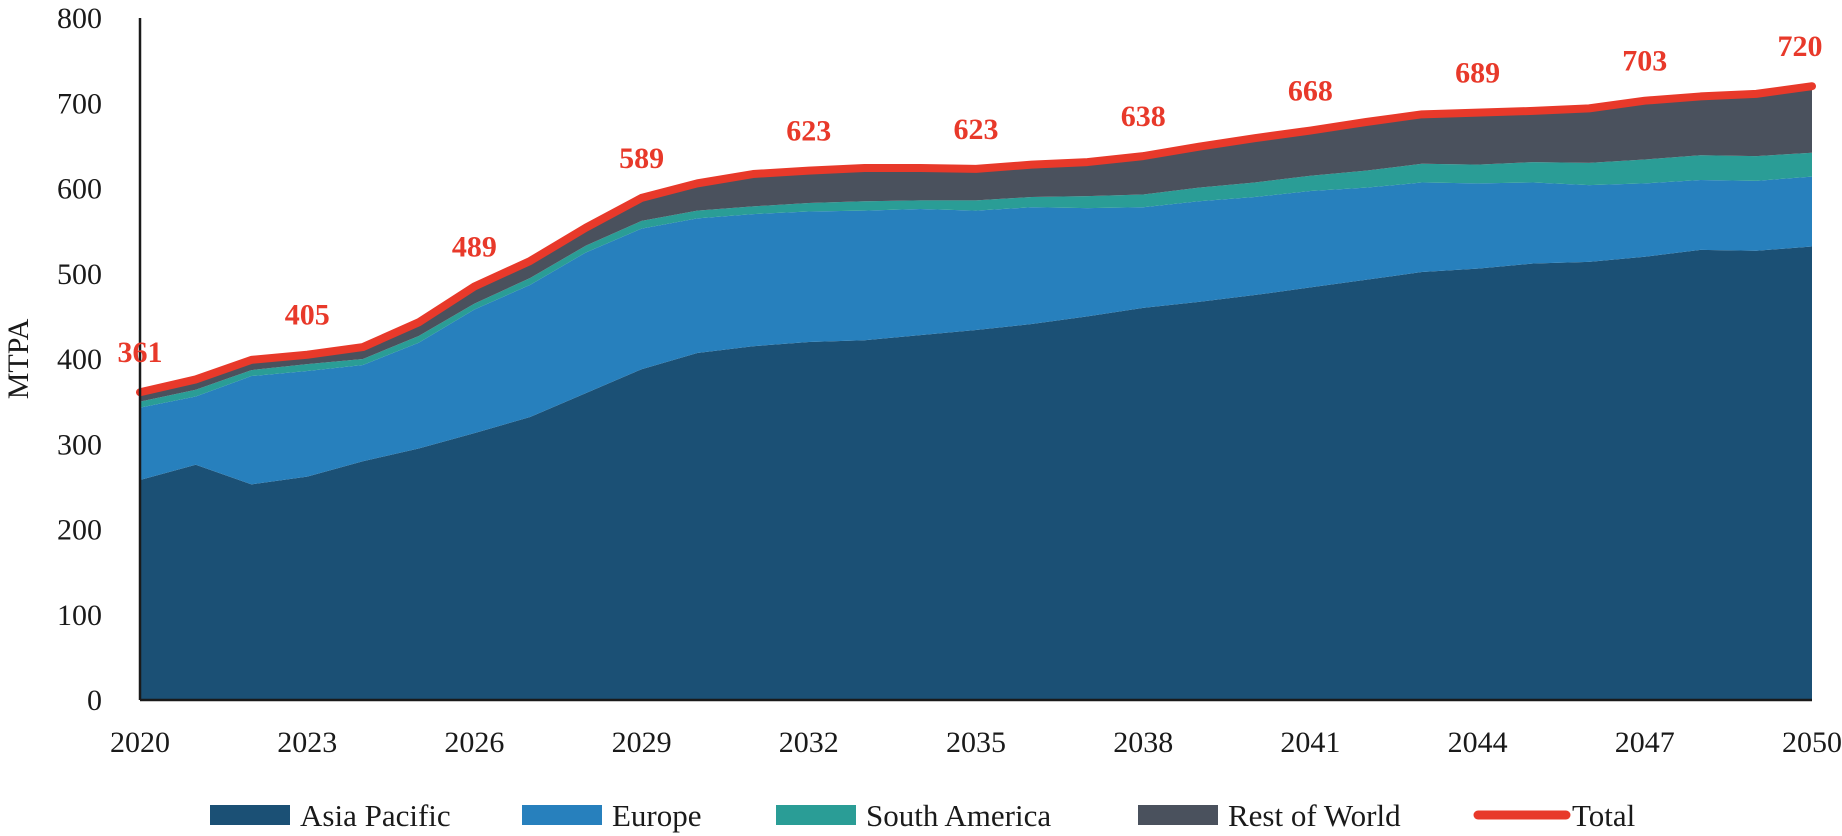 Image resolution: width=1842 pixels, height=836 pixels. I want to click on y-tick-label: 300, so click(79, 444).